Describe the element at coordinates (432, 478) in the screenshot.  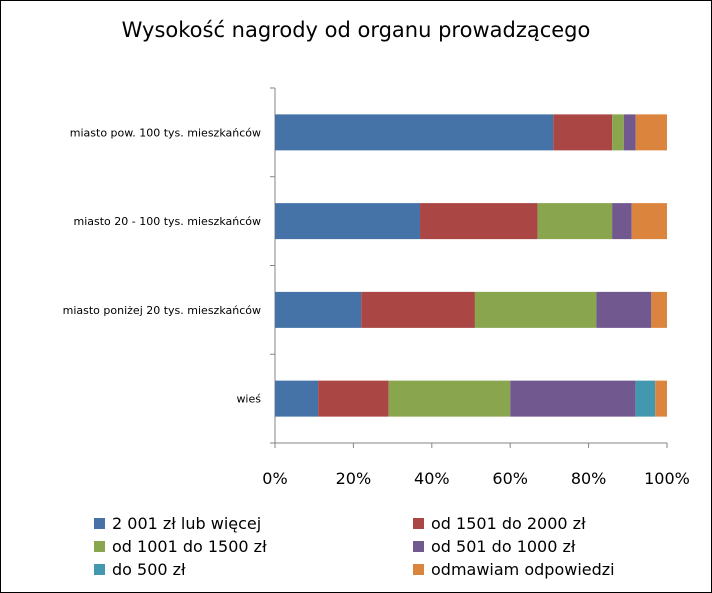
I see `x-tick-label: 40%` at that location.